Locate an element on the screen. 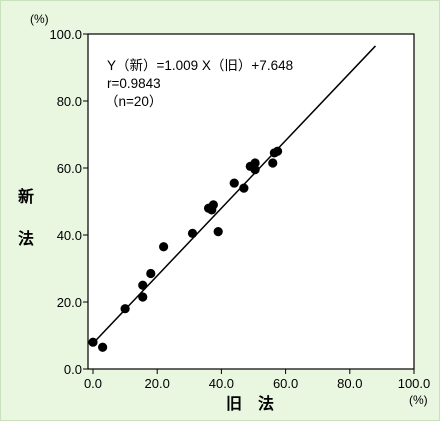  y-tick-label: 20.0 is located at coordinates (69, 302).